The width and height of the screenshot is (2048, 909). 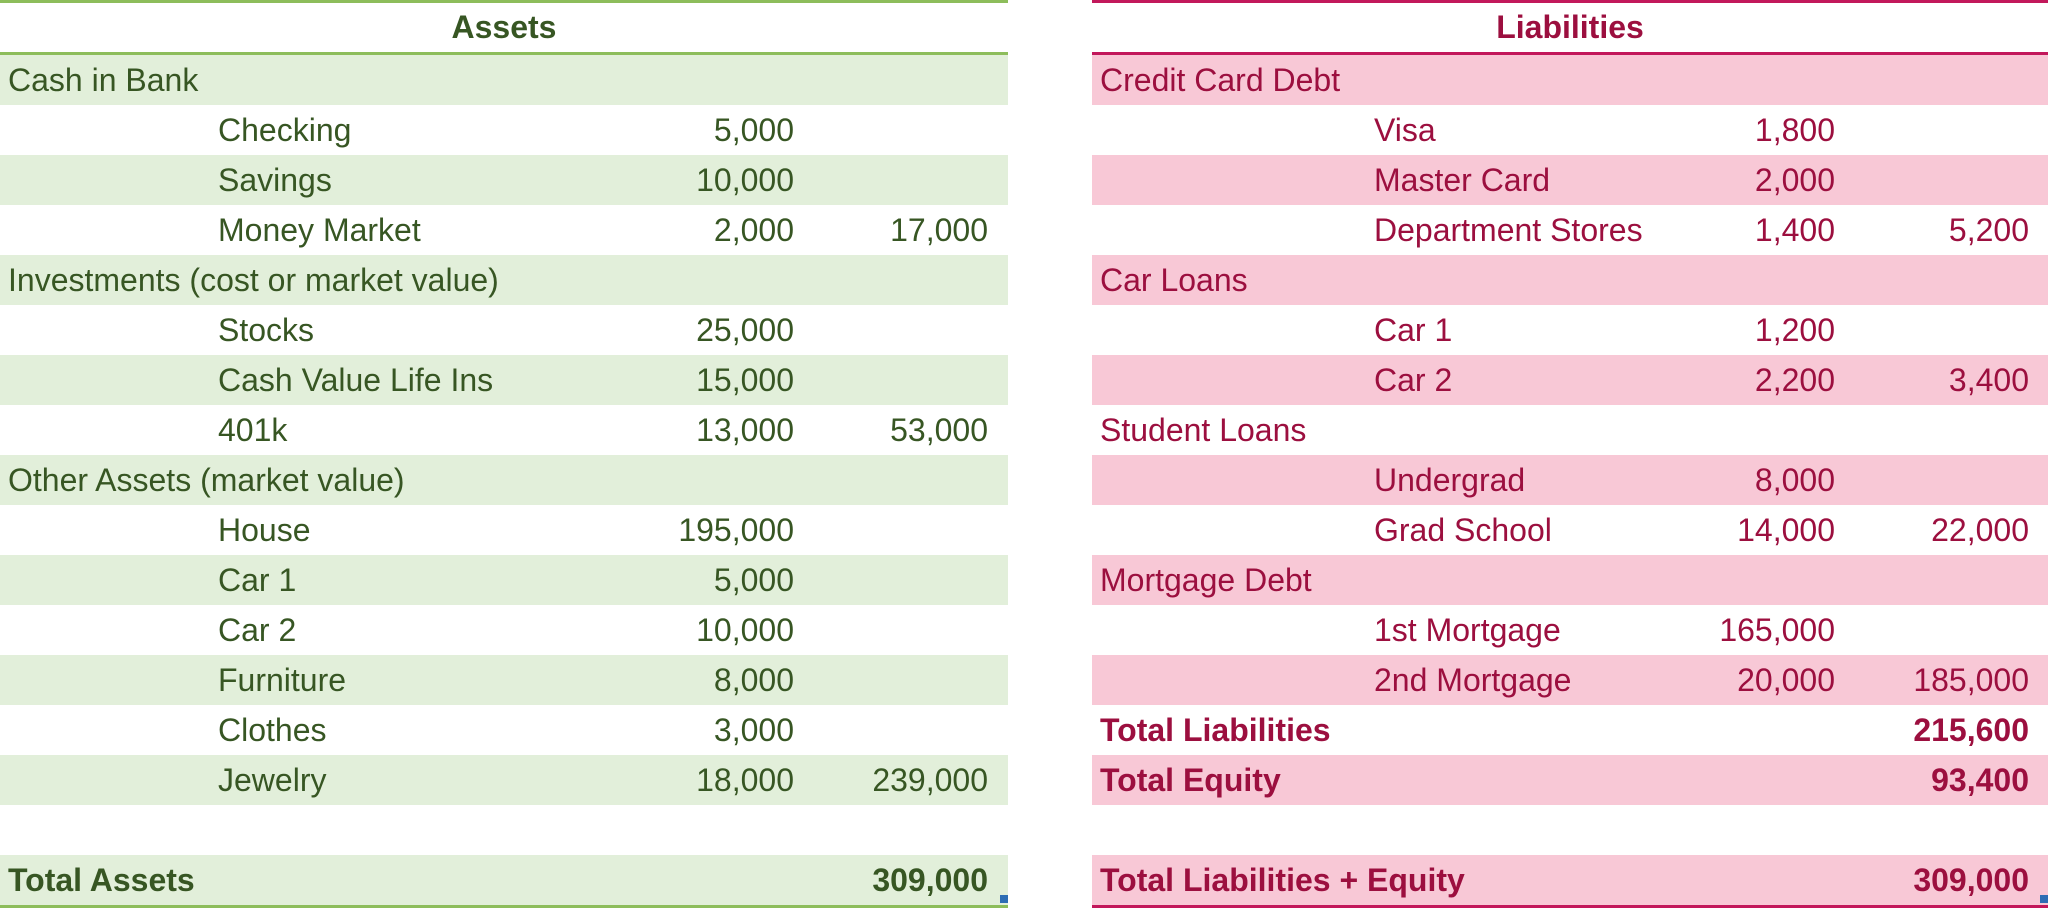 I want to click on category-label: Student Loans, so click(x=1203, y=429).